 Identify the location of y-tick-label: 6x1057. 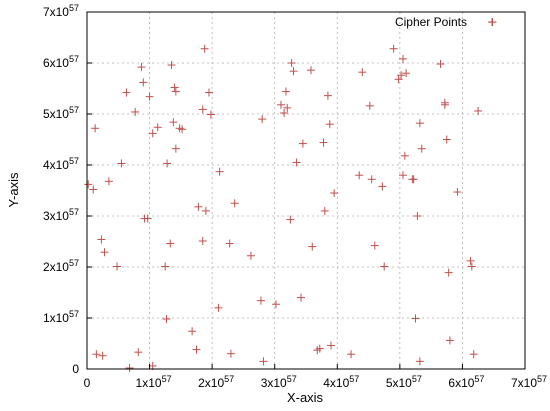
(61, 62).